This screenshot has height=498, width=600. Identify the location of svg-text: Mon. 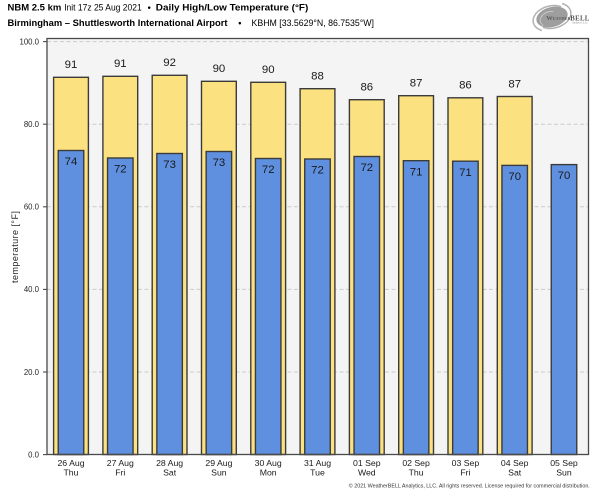
(268, 472).